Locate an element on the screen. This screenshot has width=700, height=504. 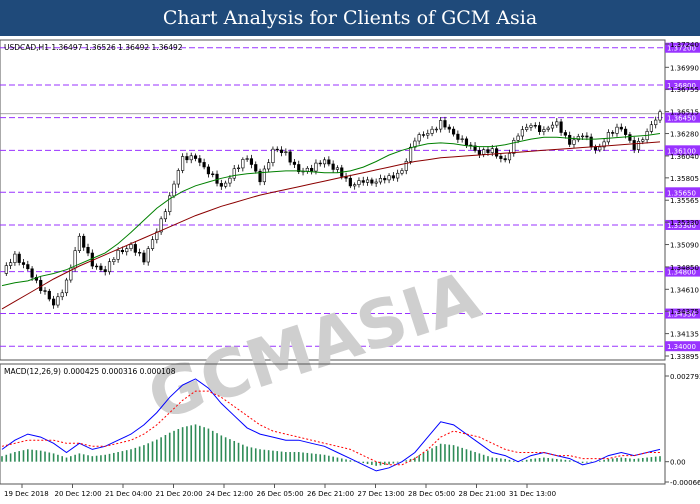
x-tick-label: 28 Dec 05:00 is located at coordinates (431, 494).